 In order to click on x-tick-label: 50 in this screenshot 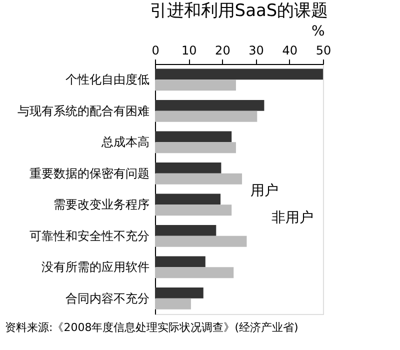, I will do `click(324, 51)`.